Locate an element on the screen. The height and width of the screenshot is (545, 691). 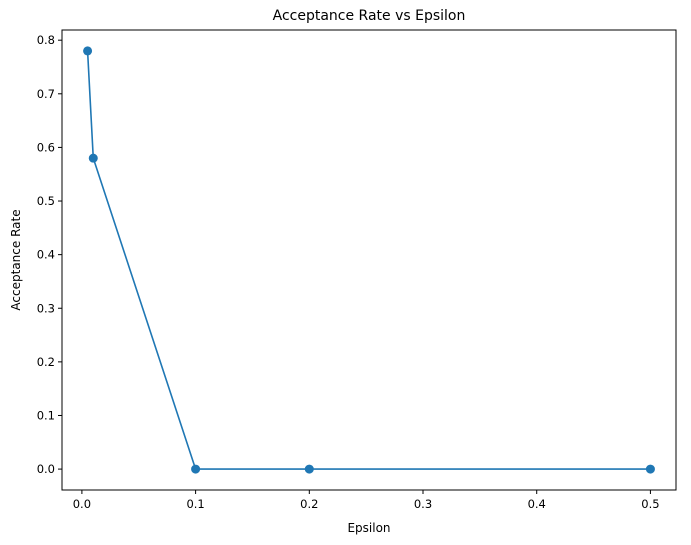
x-tick-label: 0.3 is located at coordinates (423, 504).